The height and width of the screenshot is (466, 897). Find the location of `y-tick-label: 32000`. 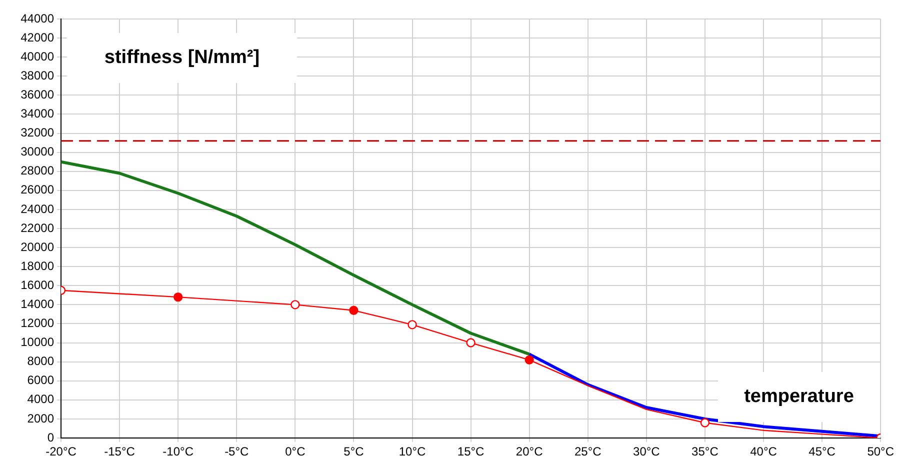

y-tick-label: 32000 is located at coordinates (37, 133).